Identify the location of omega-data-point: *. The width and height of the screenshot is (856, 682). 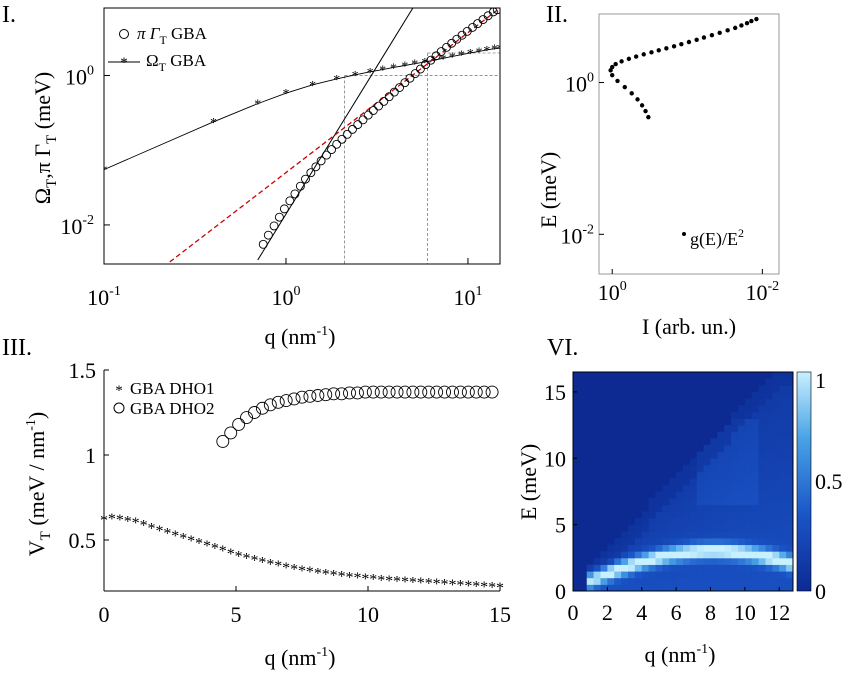
(461, 56).